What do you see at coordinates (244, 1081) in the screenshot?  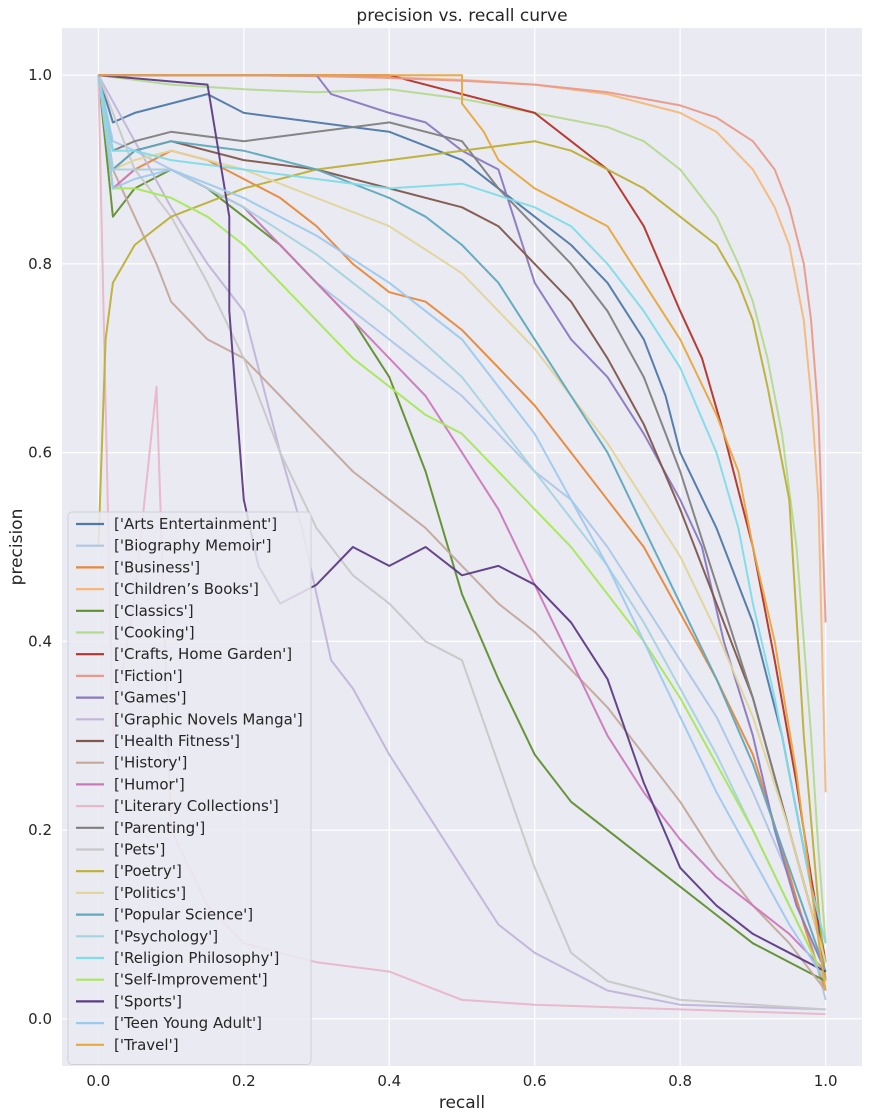 I see `x-tick-label: 0.2` at bounding box center [244, 1081].